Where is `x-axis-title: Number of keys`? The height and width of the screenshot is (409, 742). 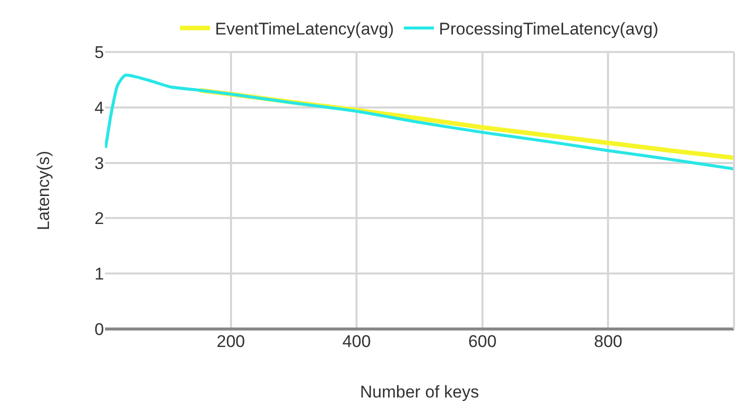 x-axis-title: Number of keys is located at coordinates (420, 392).